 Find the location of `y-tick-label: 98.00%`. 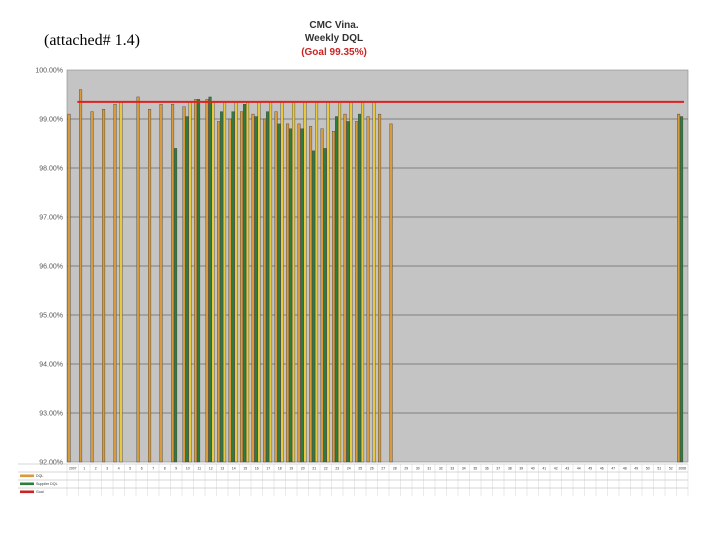

y-tick-label: 98.00% is located at coordinates (51, 169).